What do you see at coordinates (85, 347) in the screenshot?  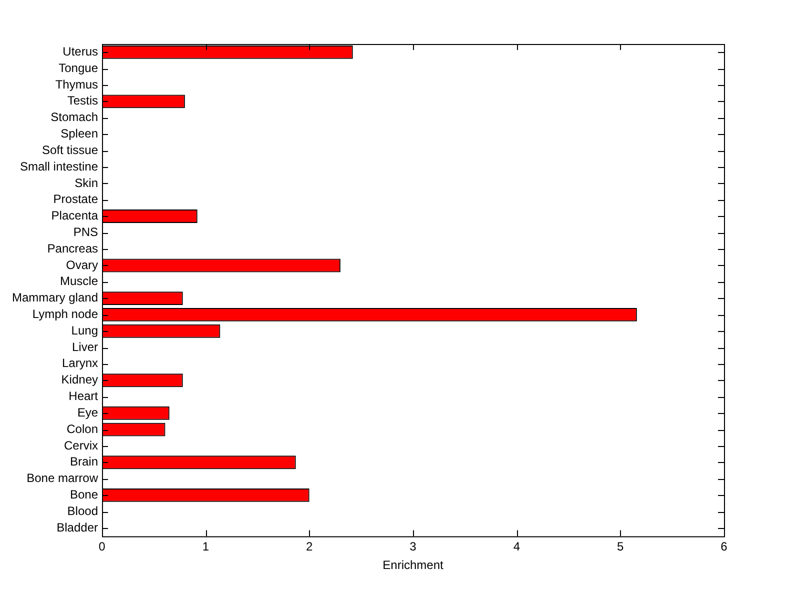 I see `y-tick-label: Liver` at bounding box center [85, 347].